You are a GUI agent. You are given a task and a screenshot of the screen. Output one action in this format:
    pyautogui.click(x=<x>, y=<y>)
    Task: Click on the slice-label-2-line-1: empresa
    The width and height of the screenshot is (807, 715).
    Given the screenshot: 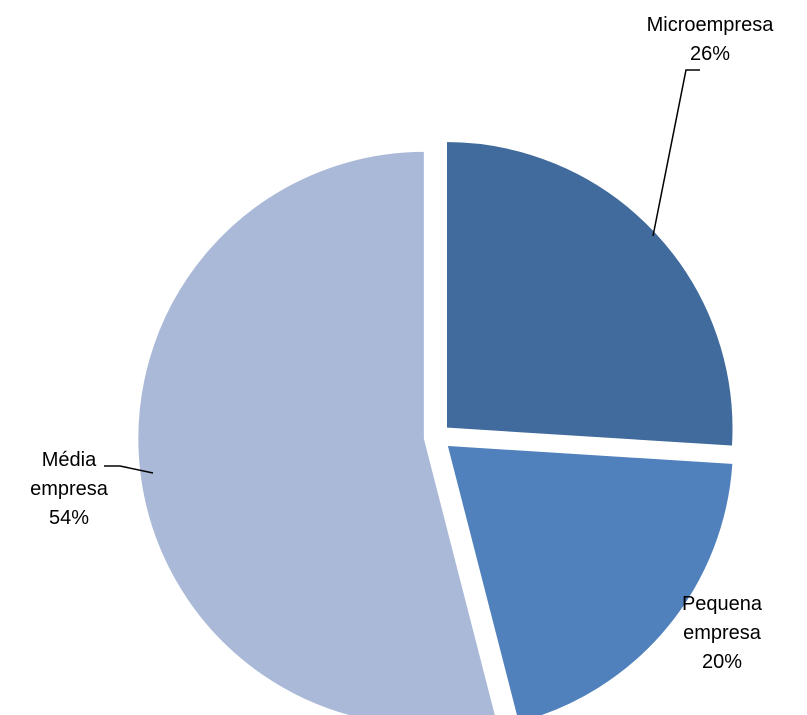 What is the action you would take?
    pyautogui.click(x=69, y=489)
    